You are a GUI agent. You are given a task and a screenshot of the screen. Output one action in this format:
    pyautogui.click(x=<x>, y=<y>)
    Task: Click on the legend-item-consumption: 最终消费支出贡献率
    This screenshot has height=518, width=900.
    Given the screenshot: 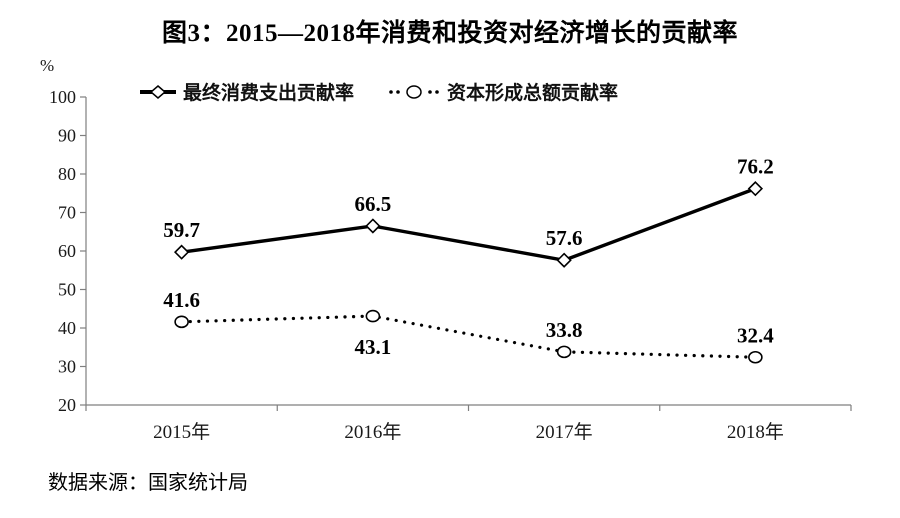 What is the action you would take?
    pyautogui.click(x=247, y=91)
    